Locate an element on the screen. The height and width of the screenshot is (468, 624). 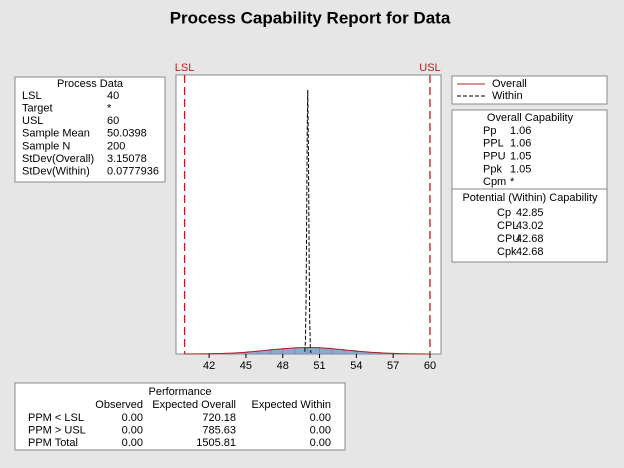
row-label: PPM > USL is located at coordinates (57, 430).